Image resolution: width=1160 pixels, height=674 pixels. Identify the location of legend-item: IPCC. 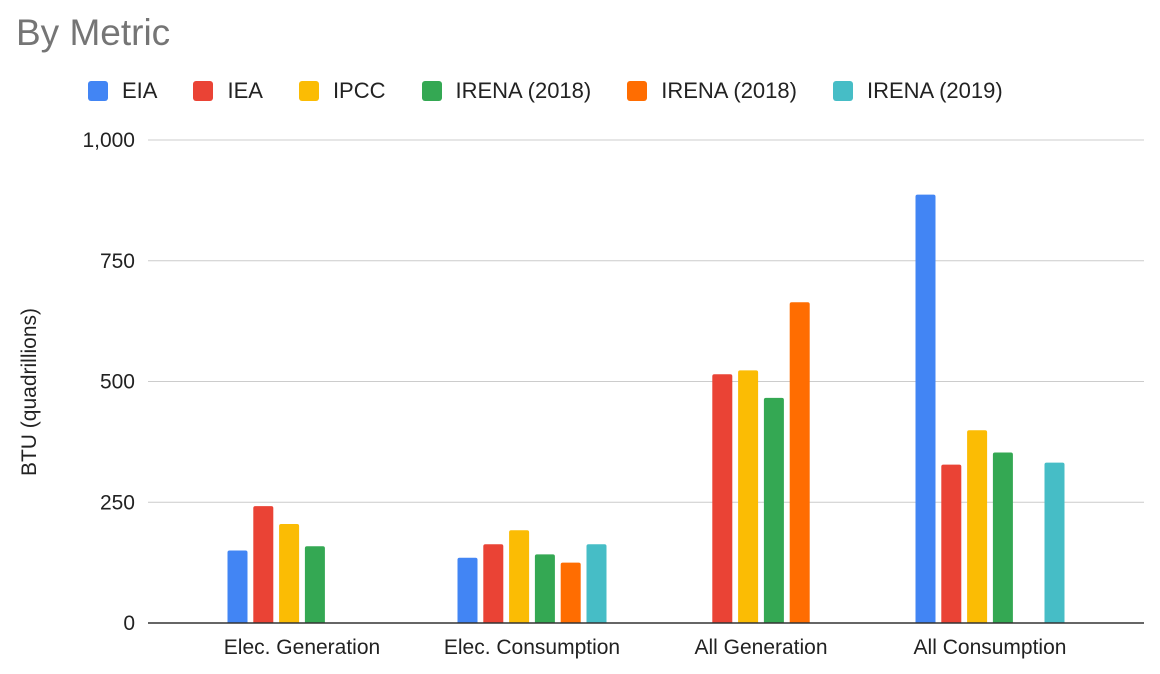
(342, 91).